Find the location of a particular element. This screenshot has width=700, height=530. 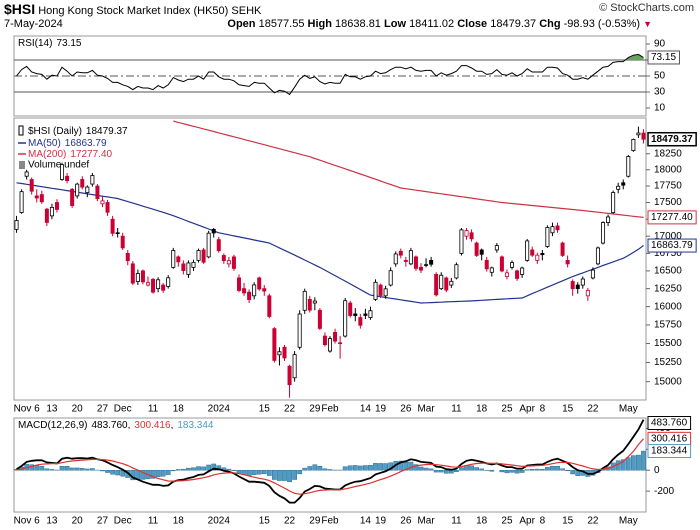

x-tick-label: 26 is located at coordinates (406, 409).